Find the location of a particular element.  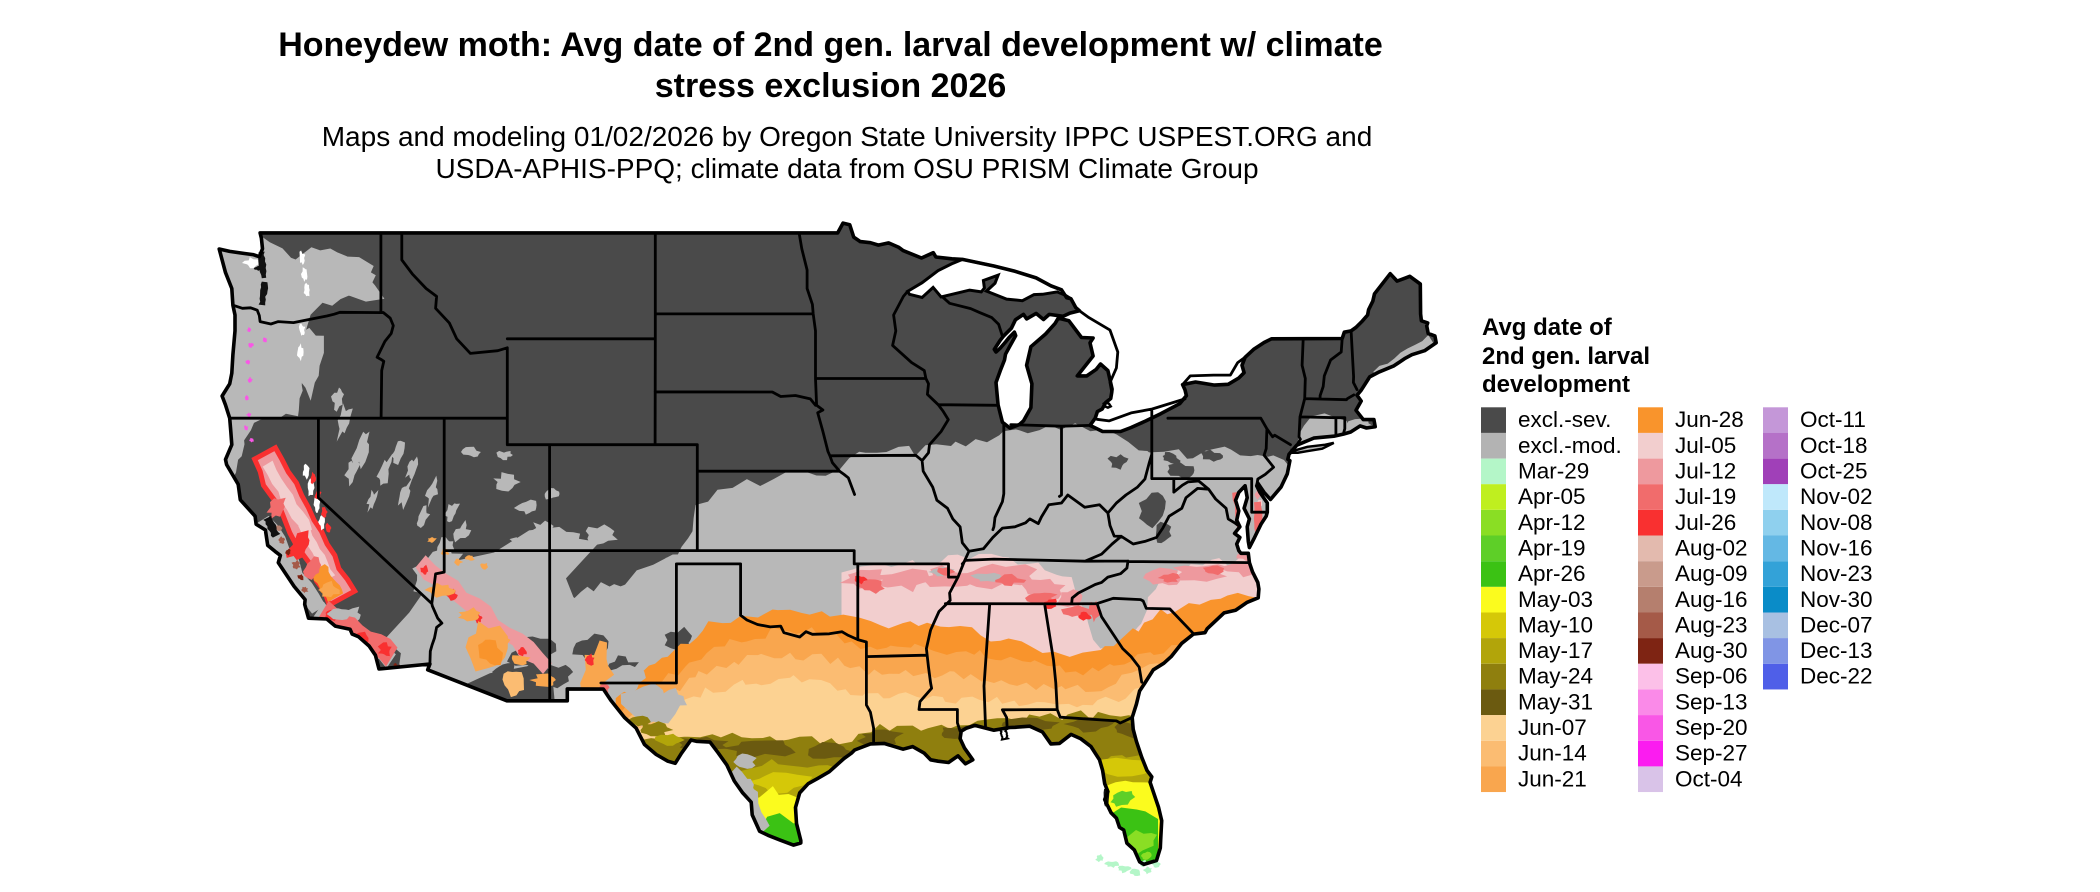

svg-text: Jun-21 is located at coordinates (1552, 778).